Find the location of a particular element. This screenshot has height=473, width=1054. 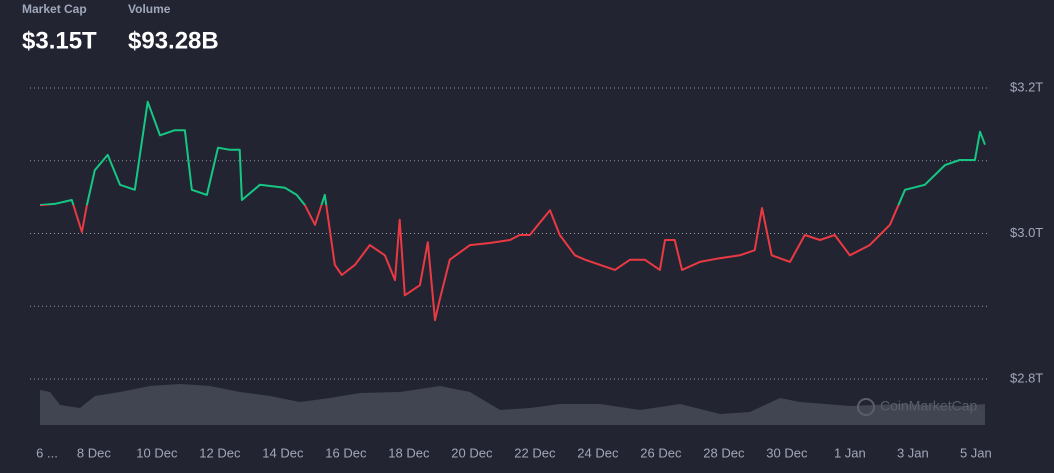

x-tick-label: 14 Dec is located at coordinates (283, 452).